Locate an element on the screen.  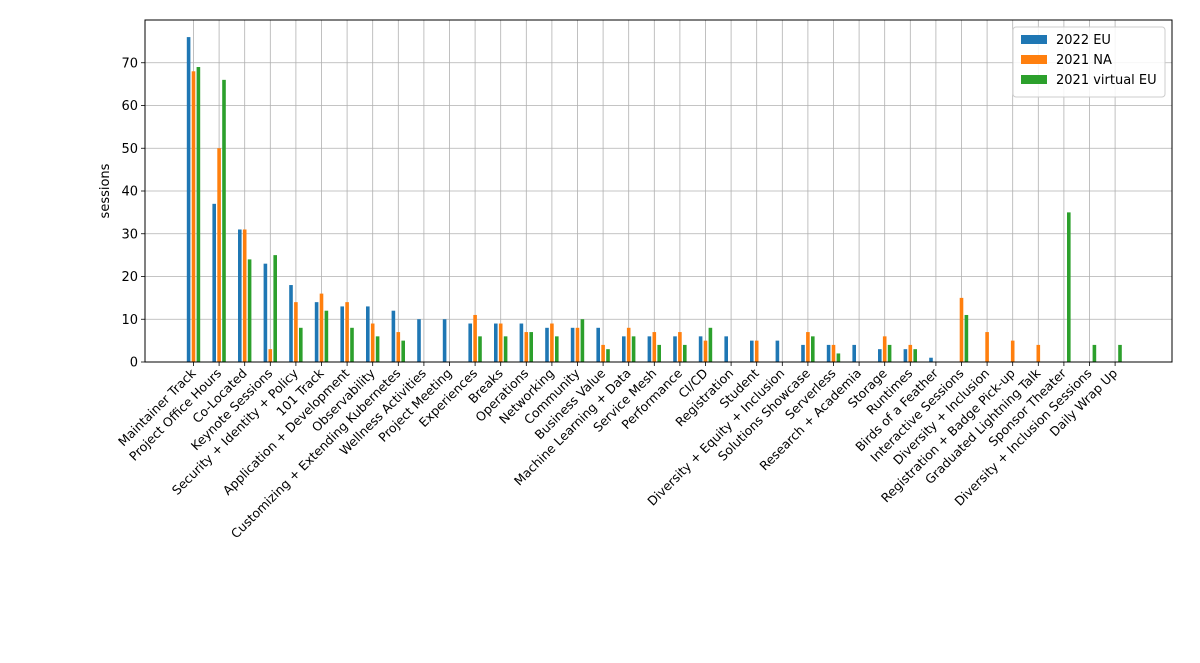
legend-label: 2021 NA is located at coordinates (1084, 60).